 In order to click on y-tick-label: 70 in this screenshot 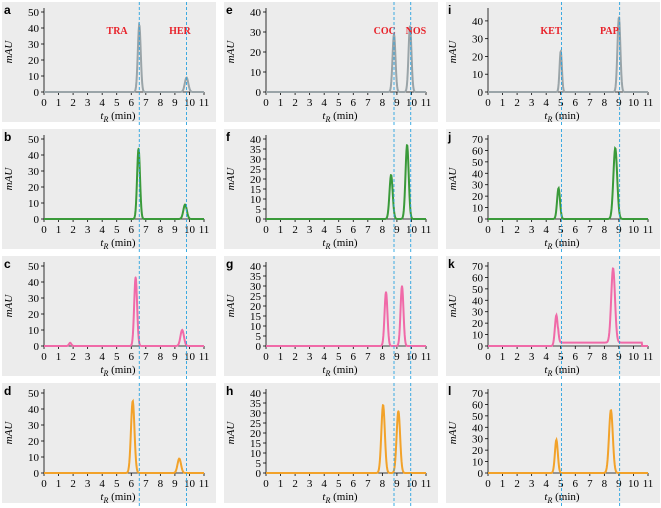, I will do `click(478, 267)`.